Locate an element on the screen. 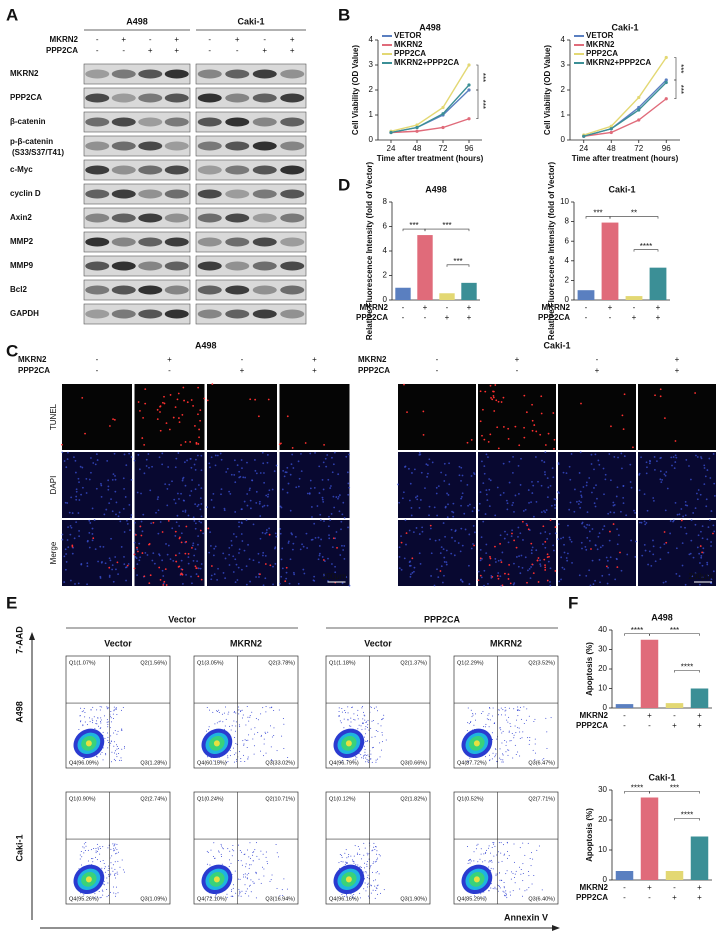 The image size is (723, 941). chart-title: Caki-1 is located at coordinates (624, 27).